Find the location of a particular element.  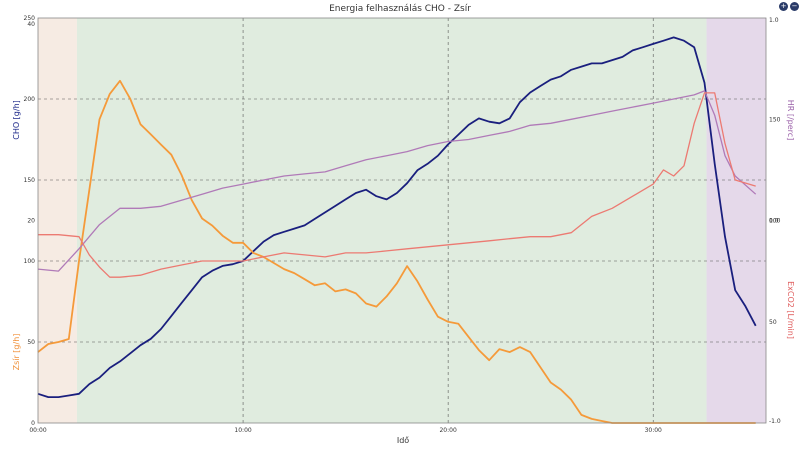

x-tick-label: 00:00 is located at coordinates (37, 430).